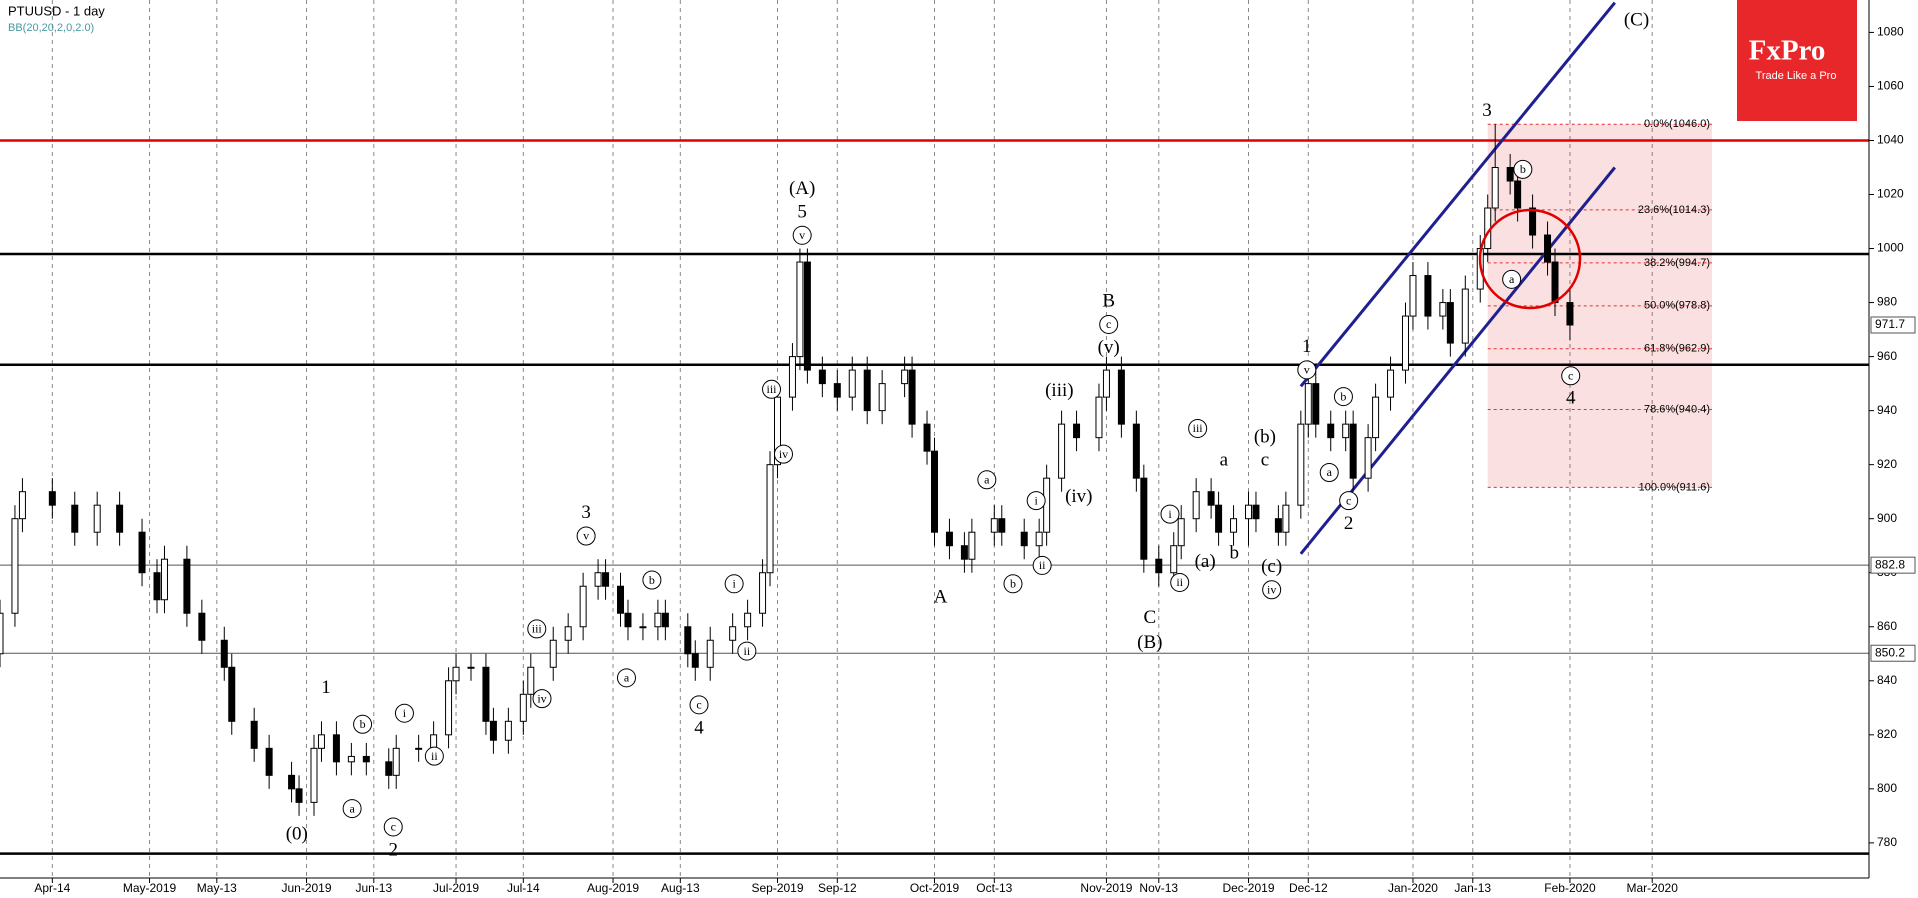 The height and width of the screenshot is (898, 1918). I want to click on wave-label: (iv), so click(1078, 496).